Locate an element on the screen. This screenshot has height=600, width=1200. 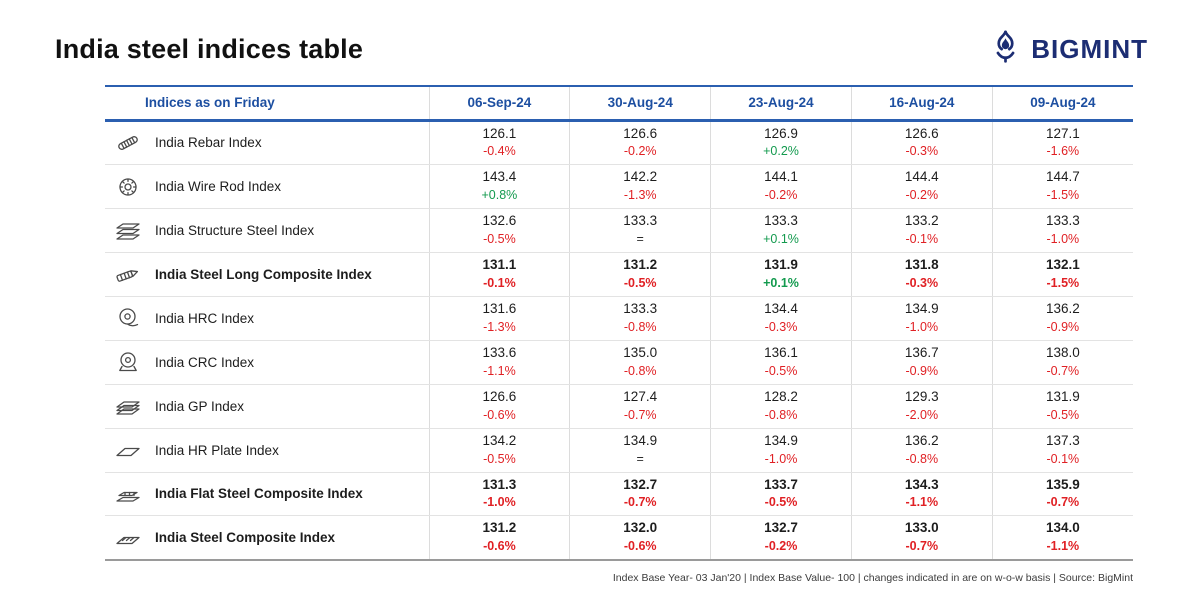
index-name-cell: India Flat Steel Composite Index is located at coordinates (267, 494).